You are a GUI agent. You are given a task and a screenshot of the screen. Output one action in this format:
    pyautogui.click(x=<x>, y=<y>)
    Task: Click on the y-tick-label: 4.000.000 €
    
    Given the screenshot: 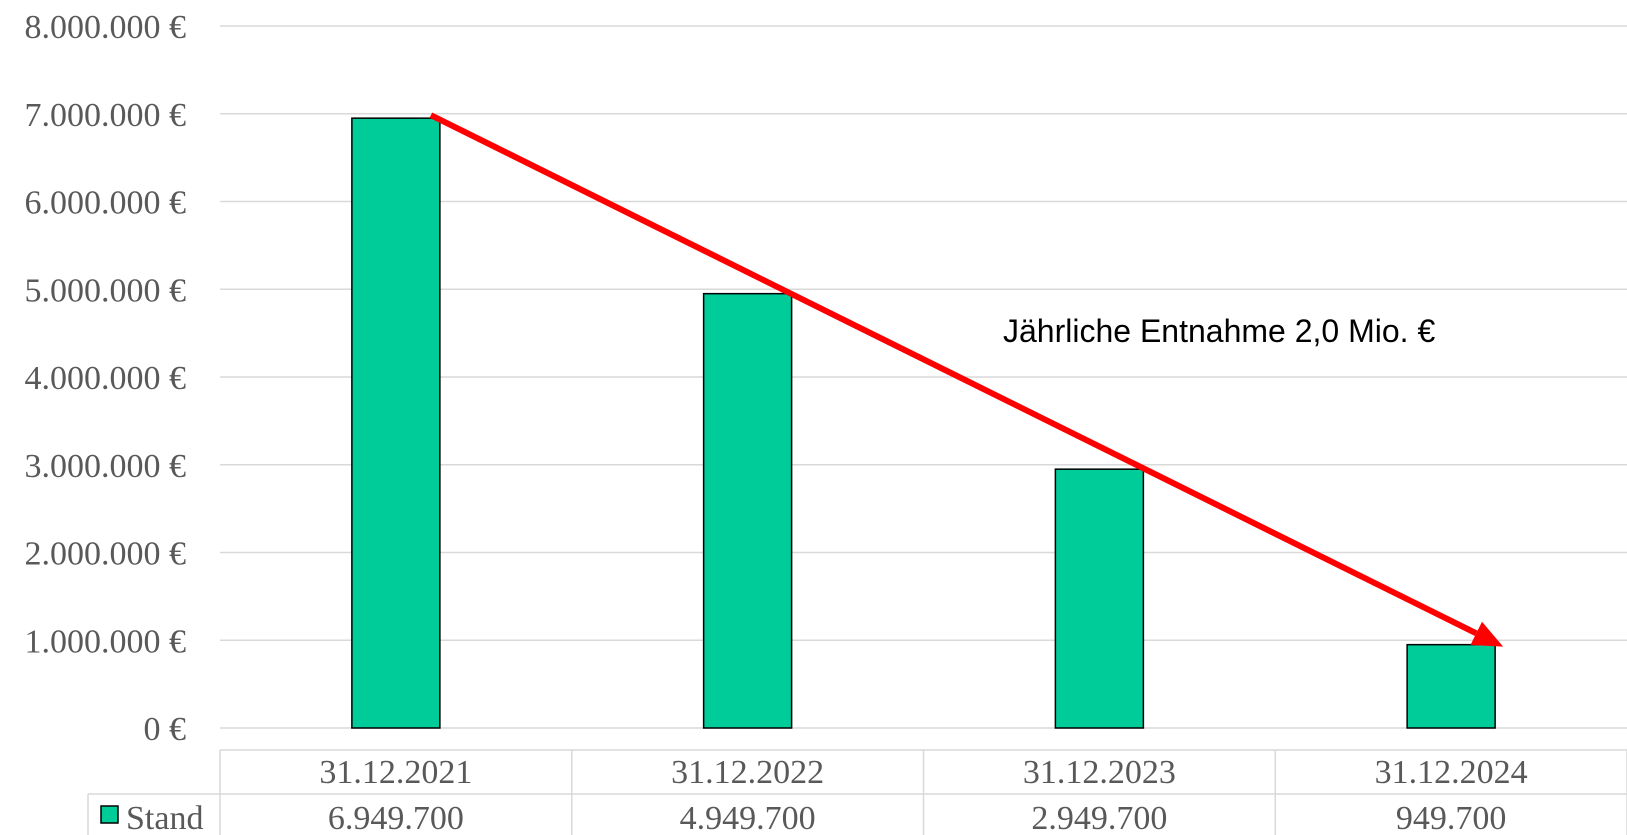 What is the action you would take?
    pyautogui.click(x=106, y=378)
    